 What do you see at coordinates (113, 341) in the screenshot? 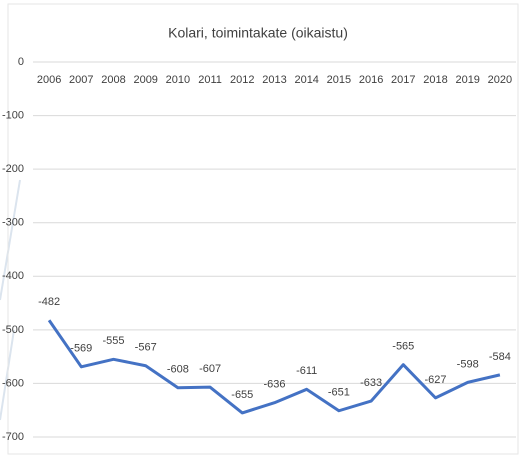
I see `data-label: -555` at bounding box center [113, 341].